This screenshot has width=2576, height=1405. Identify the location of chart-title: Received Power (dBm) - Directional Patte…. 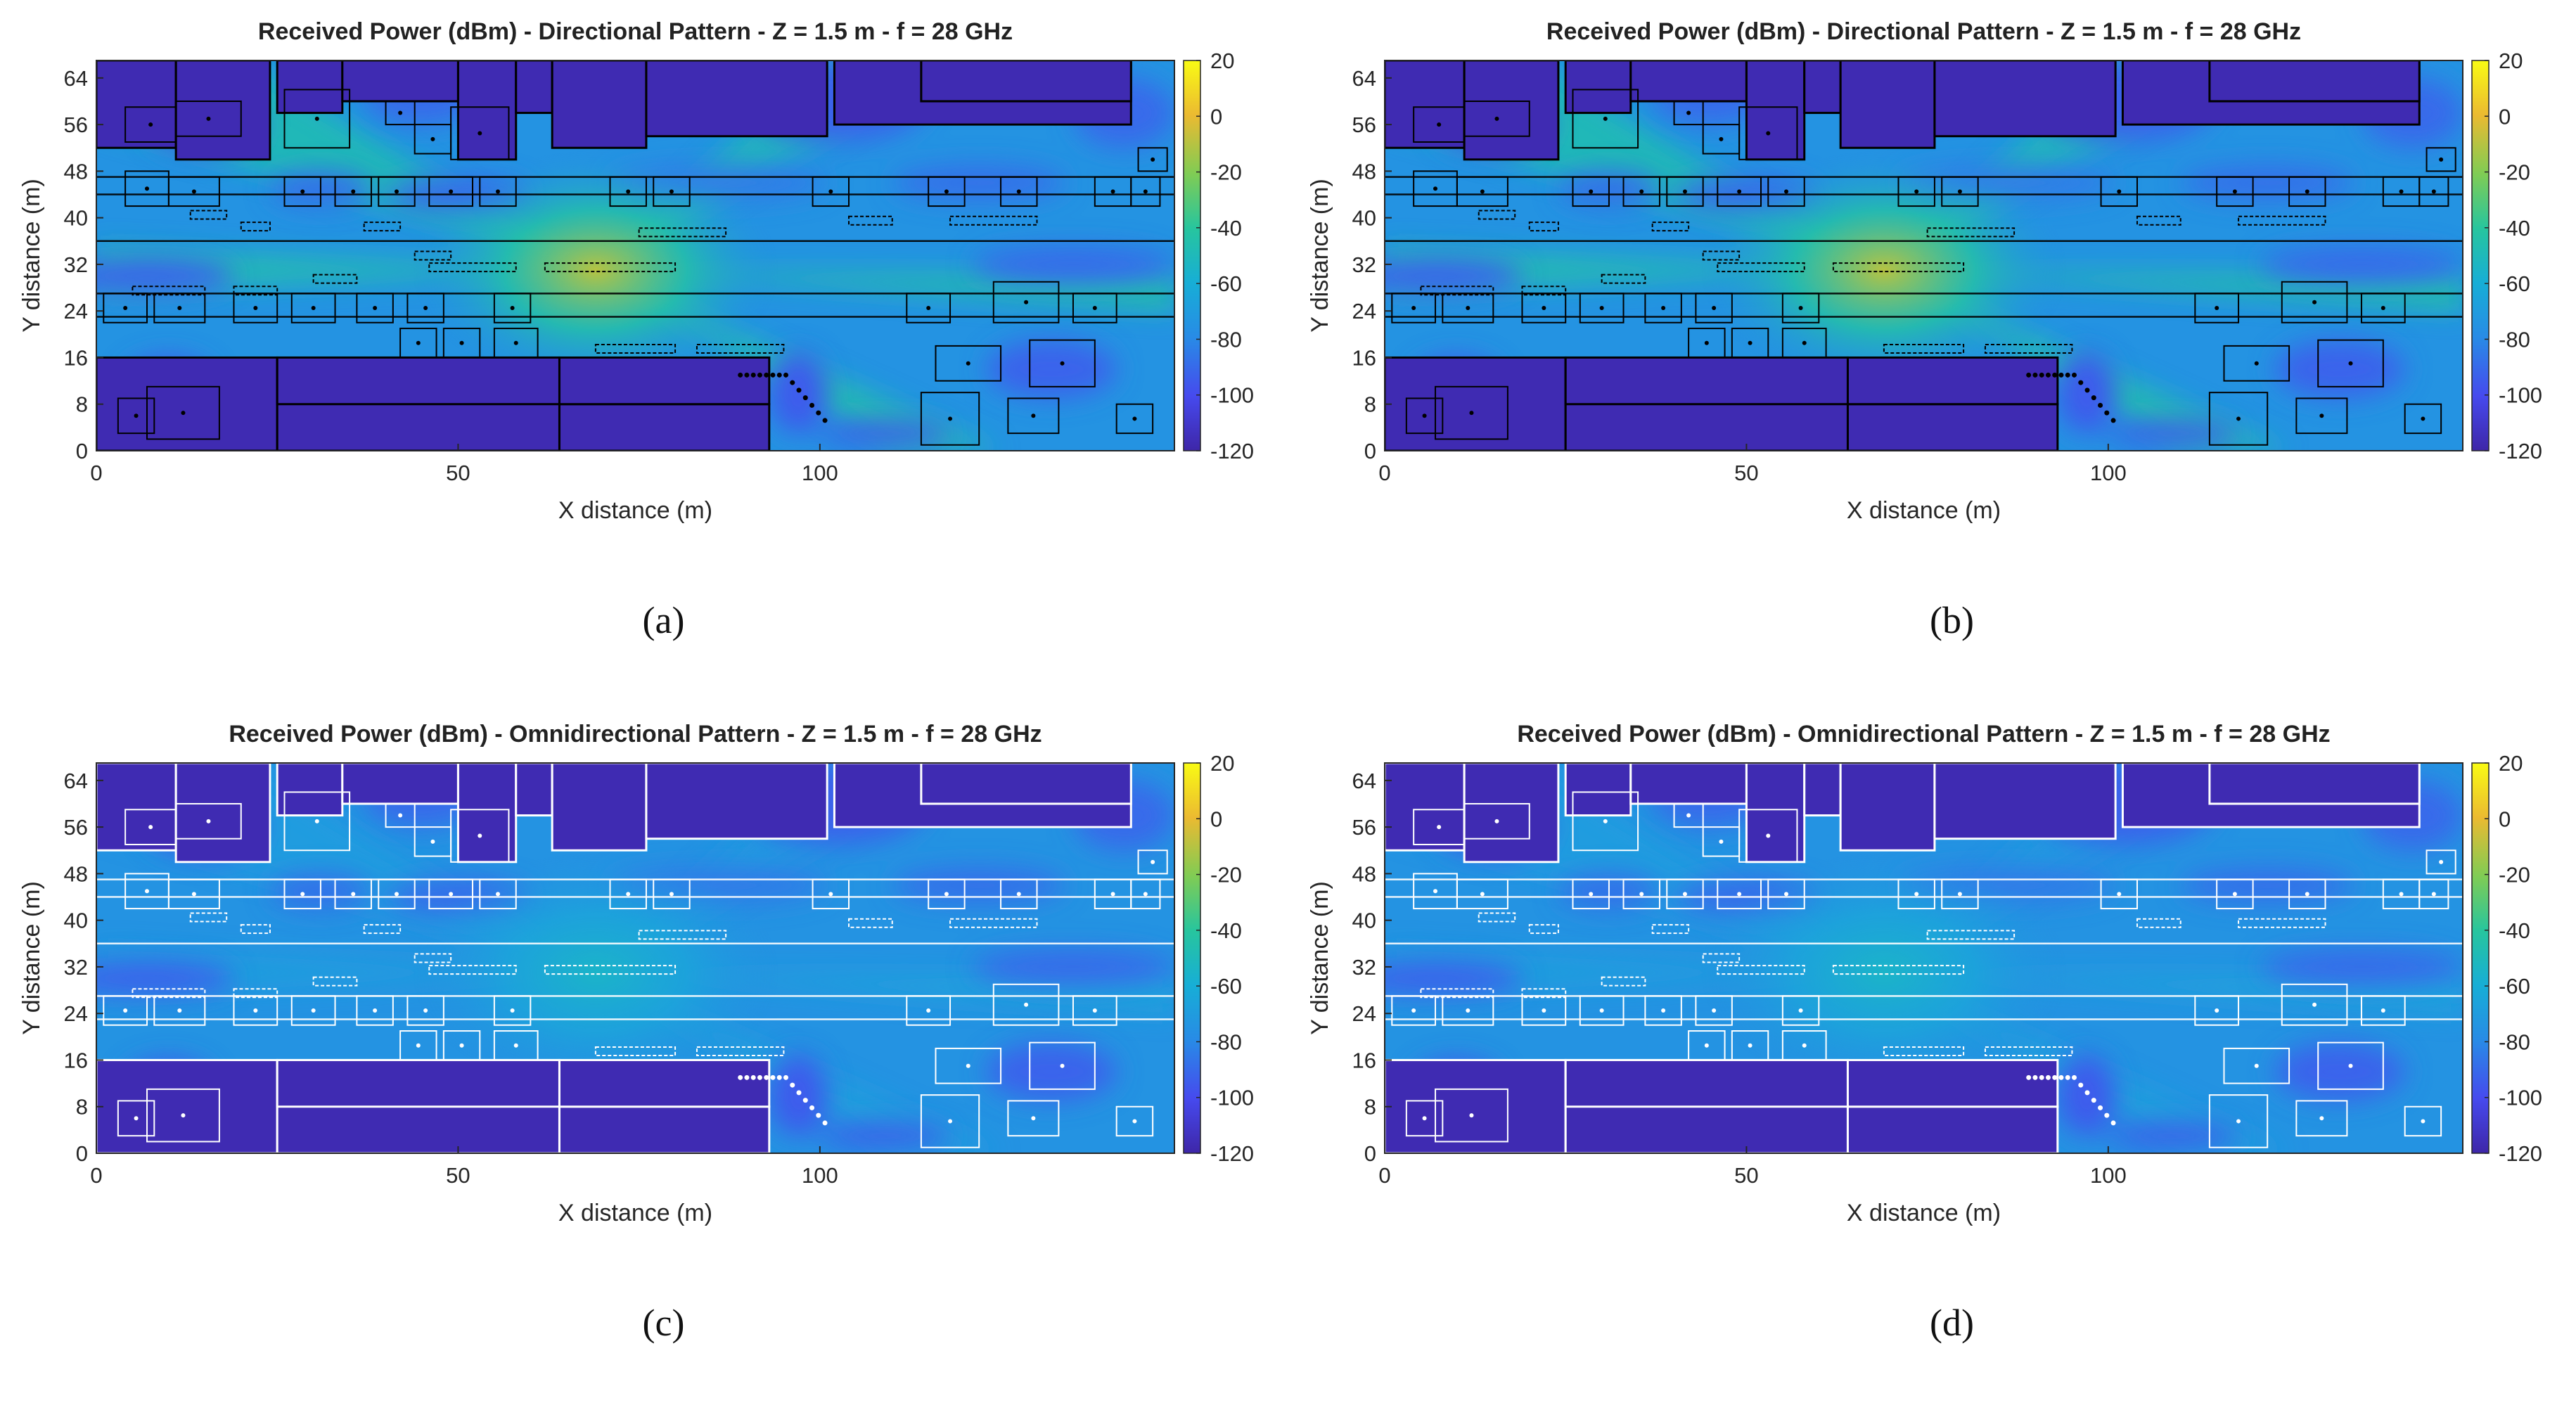
(1923, 31).